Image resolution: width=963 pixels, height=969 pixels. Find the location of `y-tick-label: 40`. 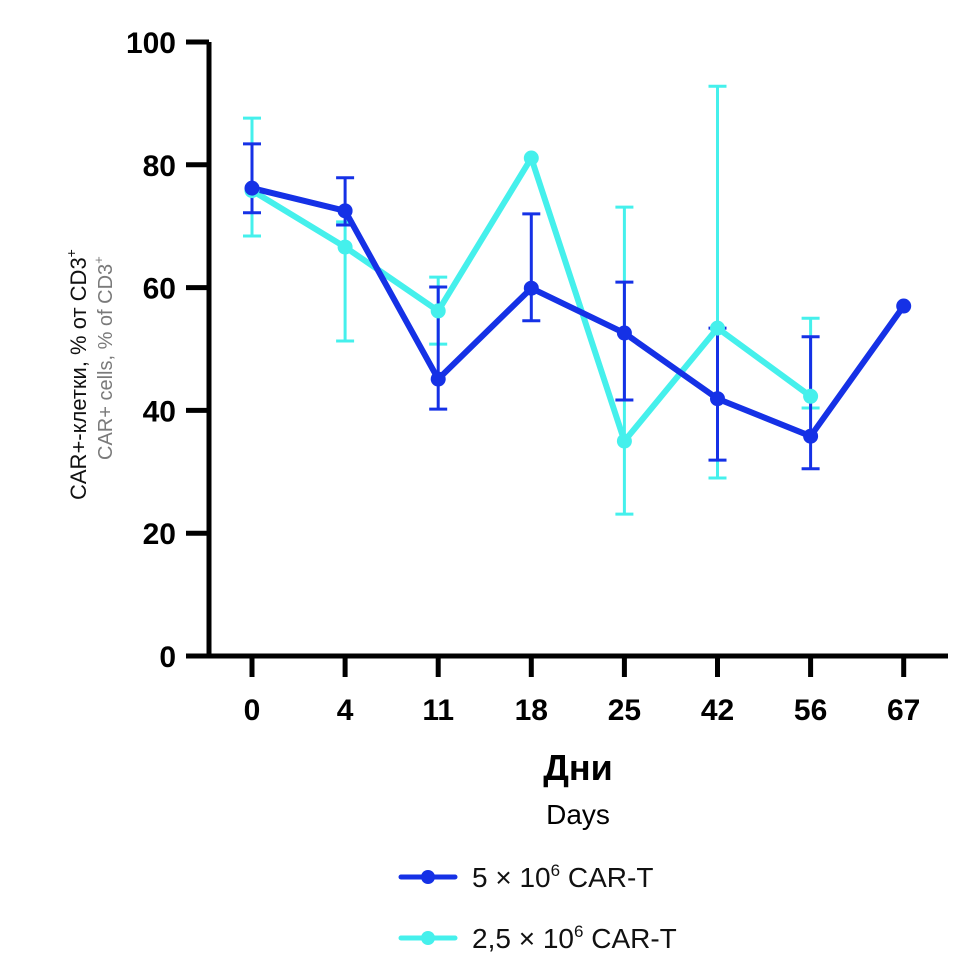

y-tick-label: 40 is located at coordinates (159, 411).